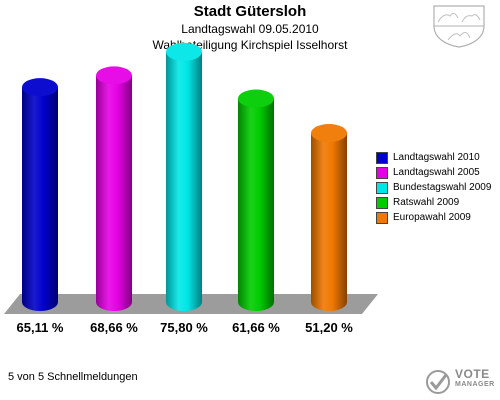 This screenshot has height=400, width=500. Describe the element at coordinates (184, 327) in the screenshot. I see `value-label-3: 75,80 %` at that location.